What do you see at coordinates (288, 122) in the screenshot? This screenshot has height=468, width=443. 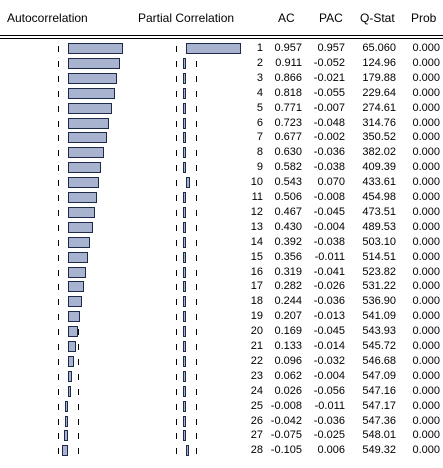 I see `ac-cell: 0.723` at bounding box center [288, 122].